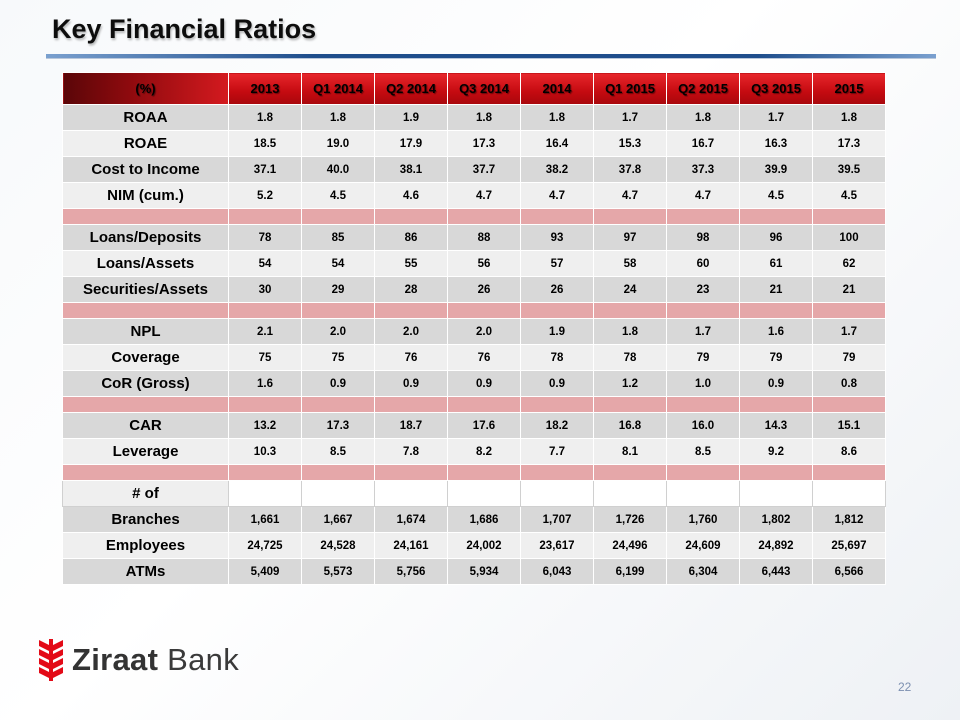 The height and width of the screenshot is (720, 960). I want to click on row-label: Branches, so click(145, 519).